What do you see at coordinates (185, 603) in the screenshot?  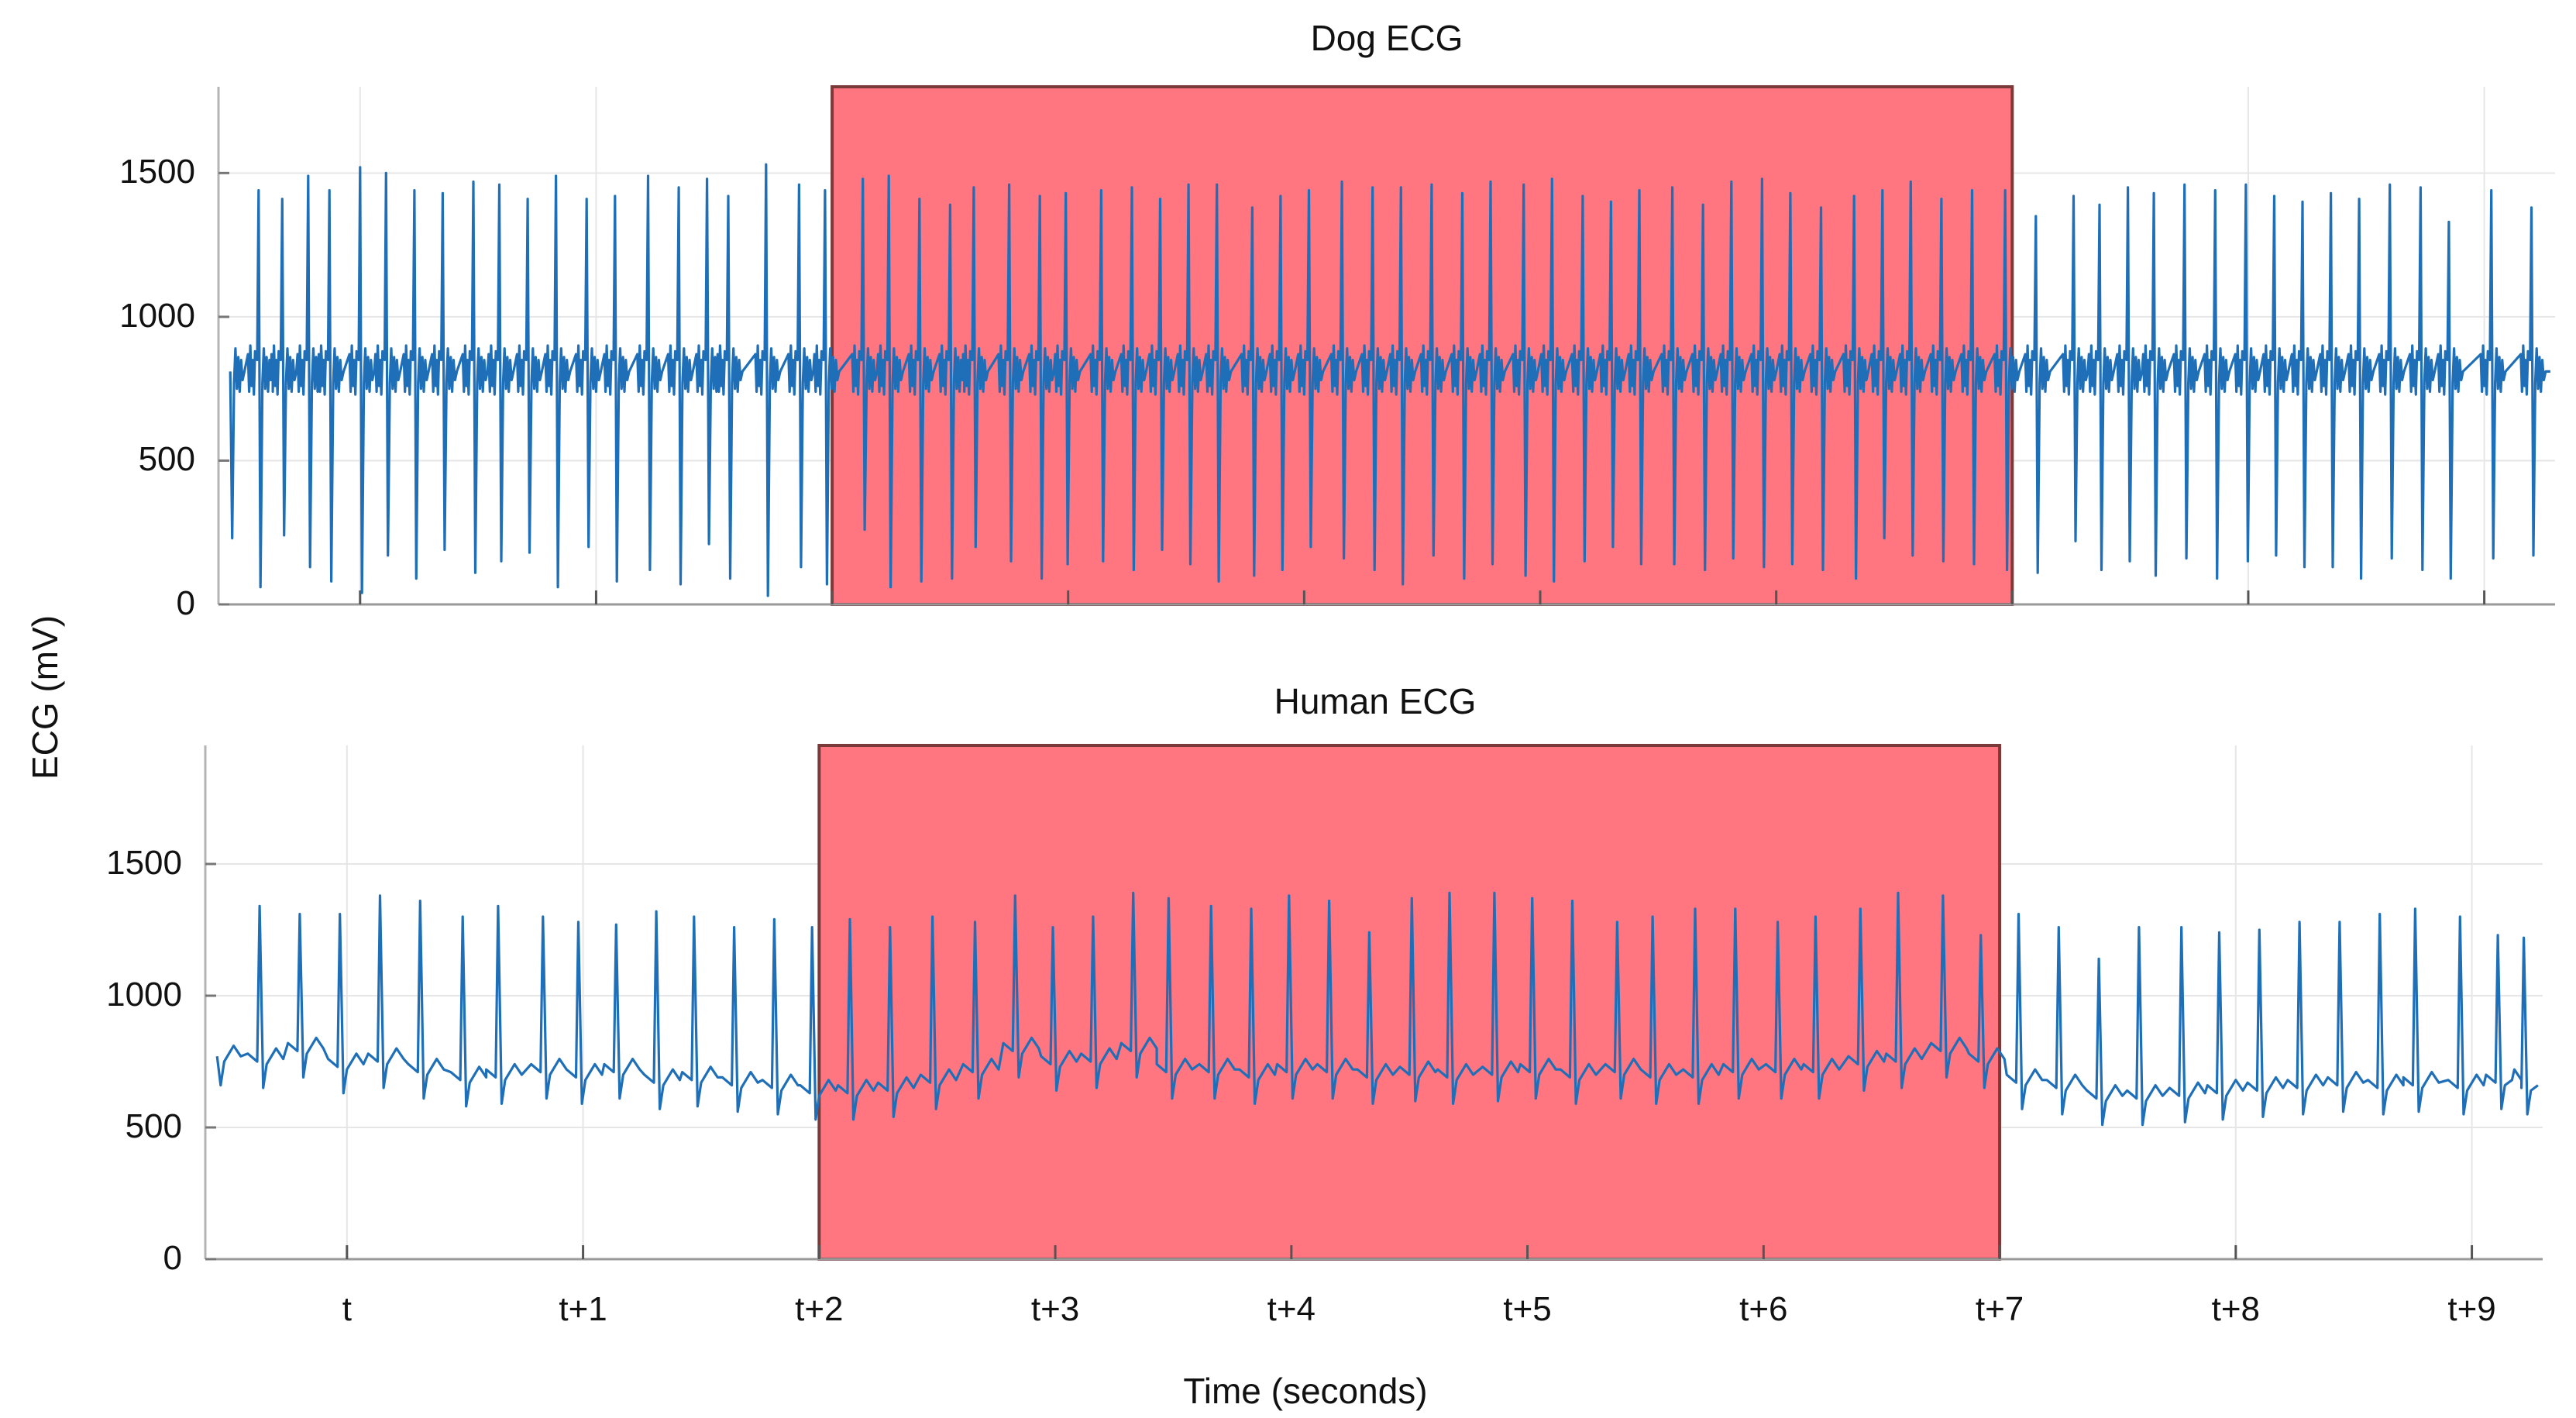 I see `dog-y-tick-label: 0` at bounding box center [185, 603].